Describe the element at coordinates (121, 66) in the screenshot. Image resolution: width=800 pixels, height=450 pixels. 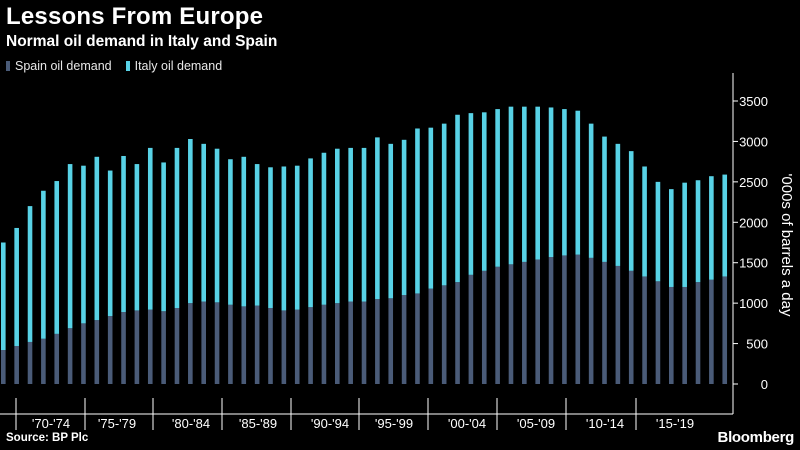
I see `chart-legend: Spain oil demand Italy oil demand` at that location.